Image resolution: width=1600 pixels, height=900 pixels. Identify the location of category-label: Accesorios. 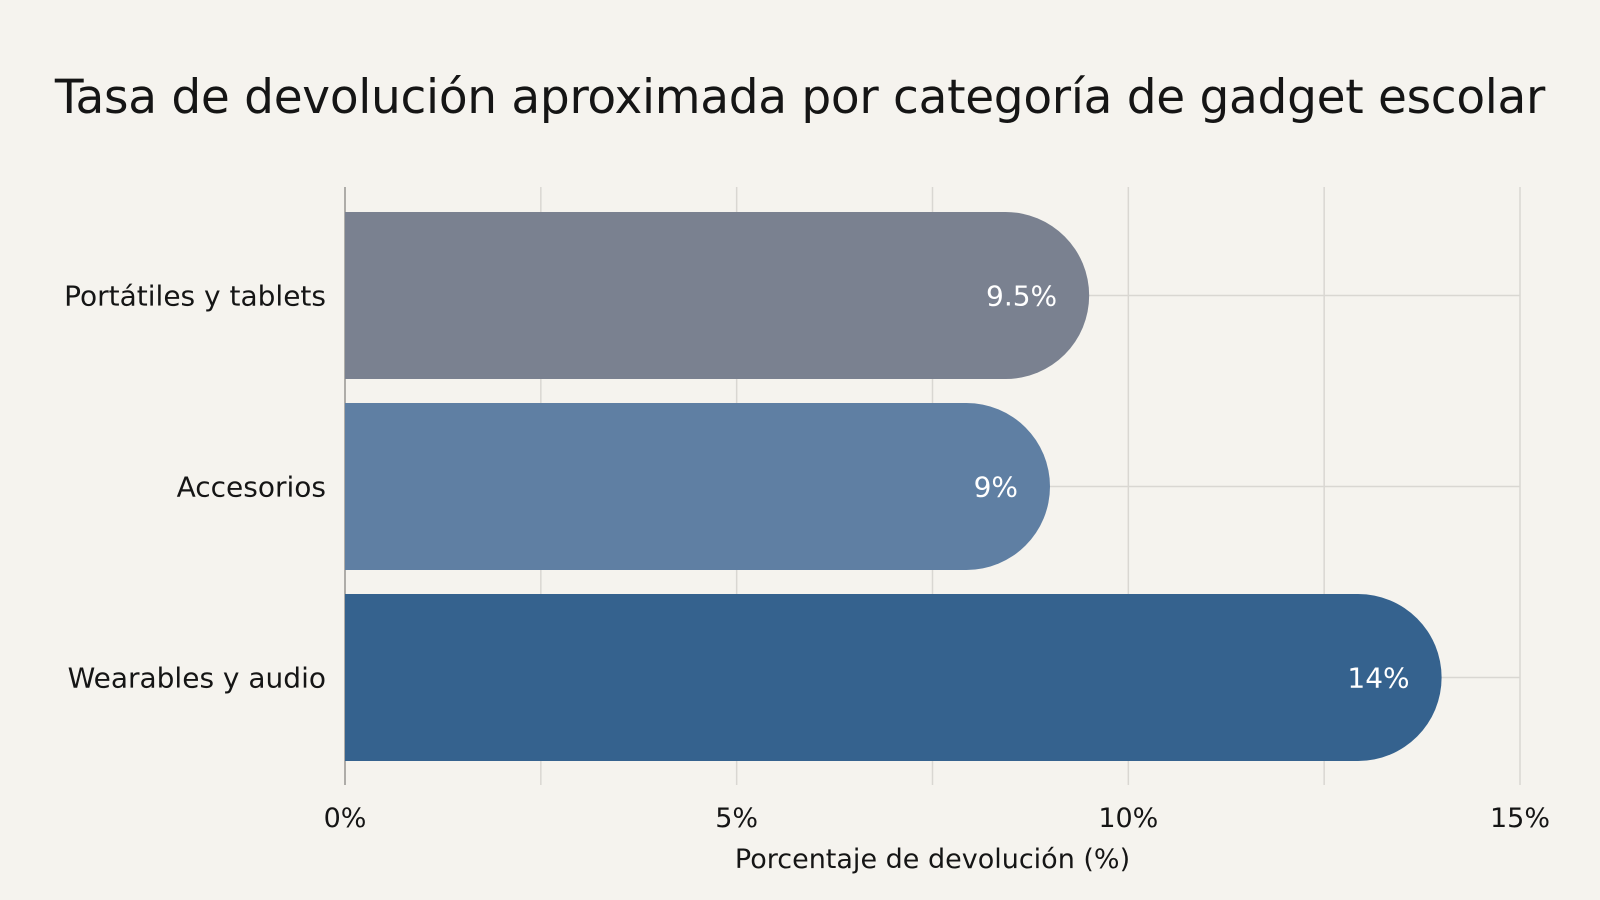
(251, 487).